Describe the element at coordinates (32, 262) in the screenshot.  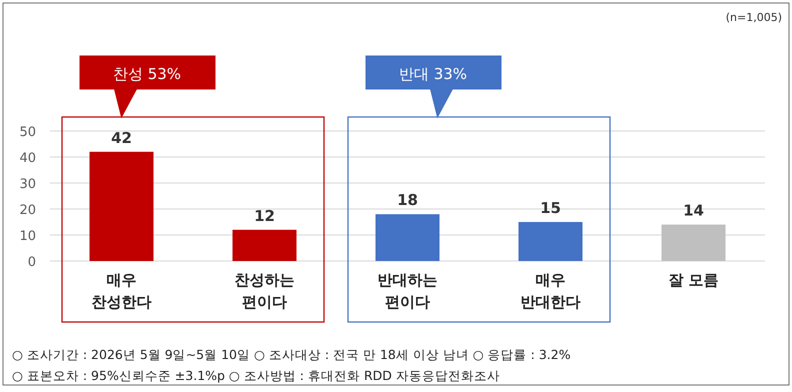
I see `y-tick-label: 0` at that location.